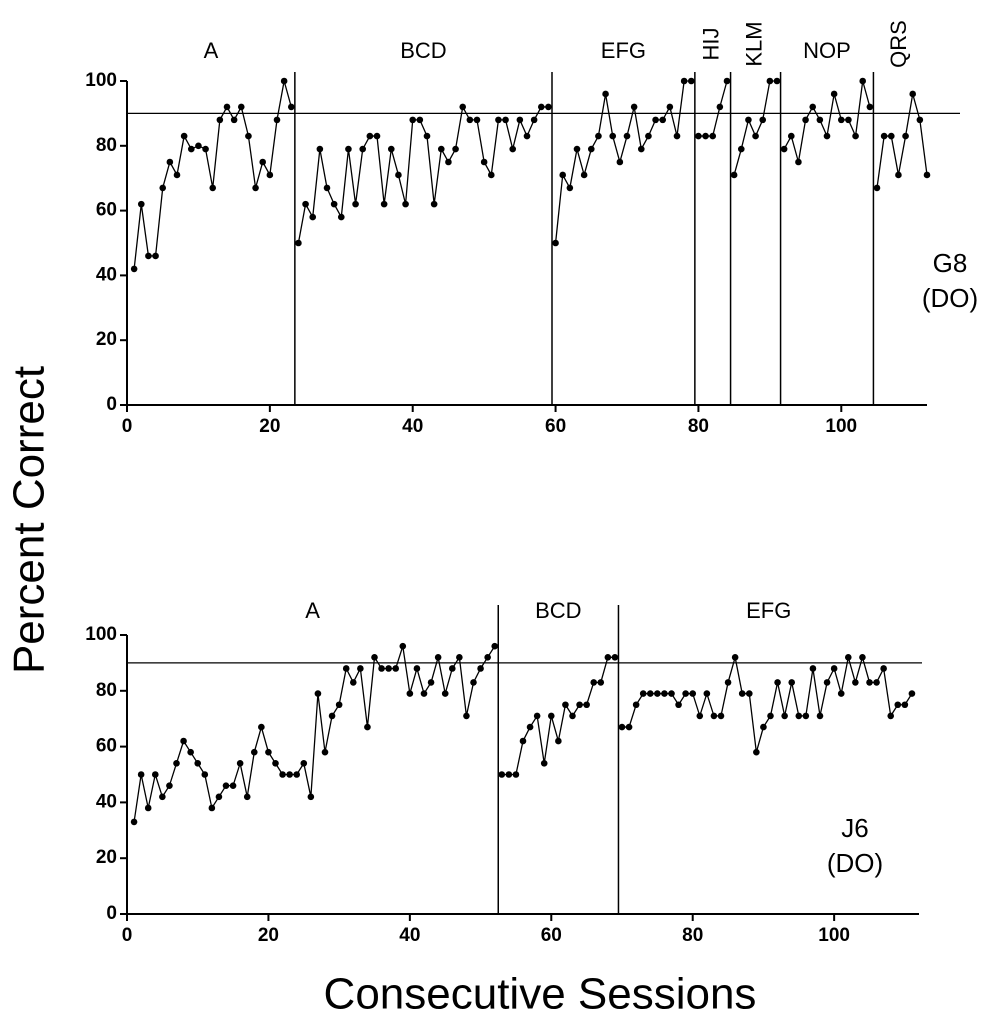 The height and width of the screenshot is (1026, 996). What do you see at coordinates (692, 935) in the screenshot?
I see `x-tick-label: 80` at bounding box center [692, 935].